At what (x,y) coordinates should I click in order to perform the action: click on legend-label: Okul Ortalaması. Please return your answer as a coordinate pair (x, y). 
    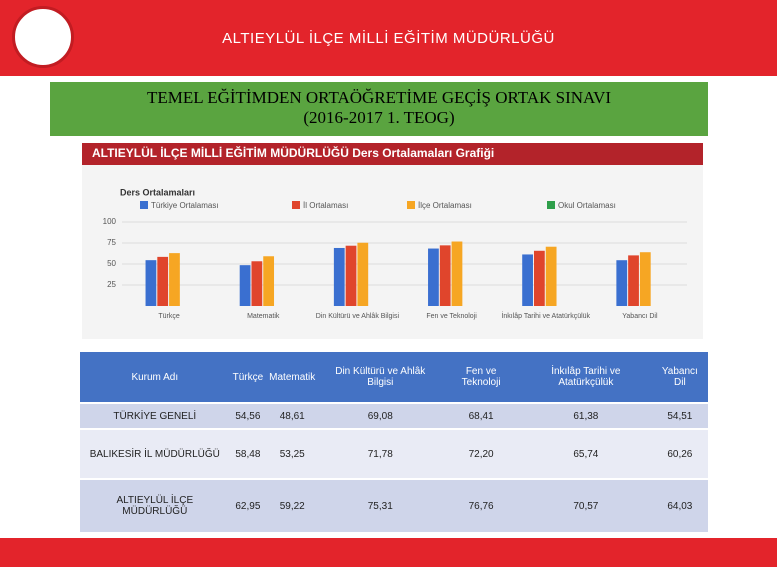
    Looking at the image, I should click on (587, 205).